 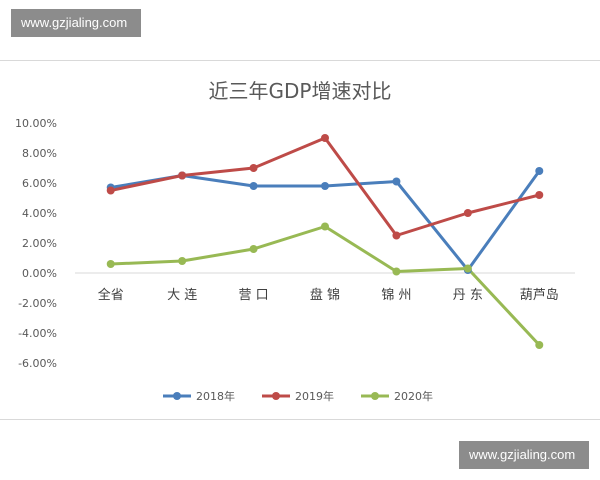 What do you see at coordinates (39, 273) in the screenshot?
I see `y-tick-label: 0.00%` at bounding box center [39, 273].